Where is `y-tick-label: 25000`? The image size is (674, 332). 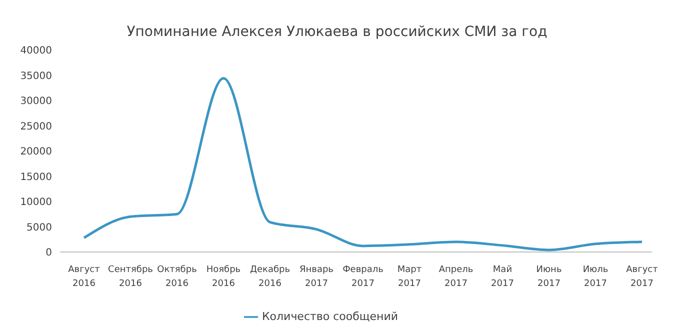 y-tick-label: 25000 is located at coordinates (36, 126).